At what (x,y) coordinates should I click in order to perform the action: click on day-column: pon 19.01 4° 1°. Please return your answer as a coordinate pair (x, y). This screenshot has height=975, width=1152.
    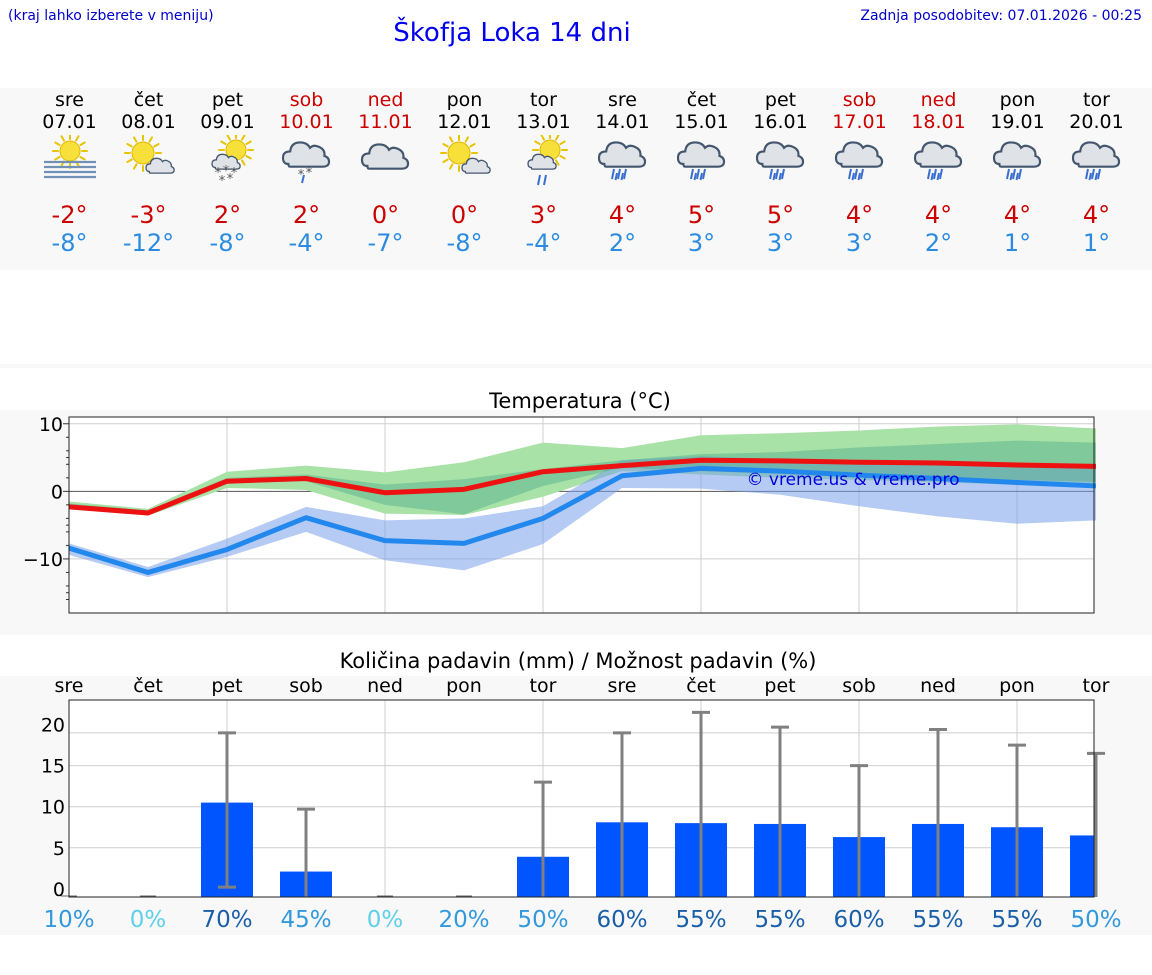
    Looking at the image, I should click on (1017, 172).